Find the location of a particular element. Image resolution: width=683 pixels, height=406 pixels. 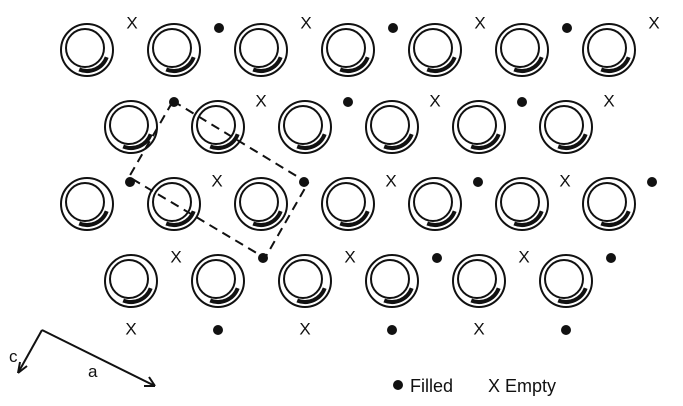

filled-site-legend-dot is located at coordinates (398, 385).